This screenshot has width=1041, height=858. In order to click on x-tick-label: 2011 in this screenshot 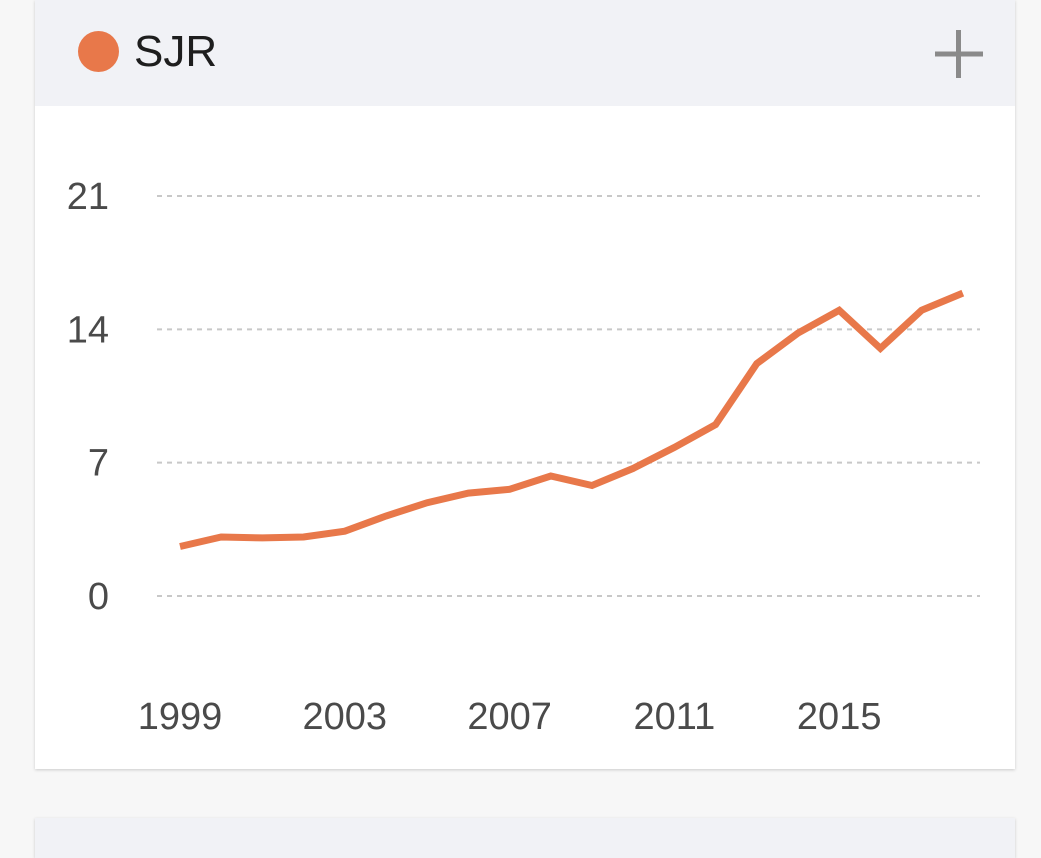, I will do `click(675, 717)`.